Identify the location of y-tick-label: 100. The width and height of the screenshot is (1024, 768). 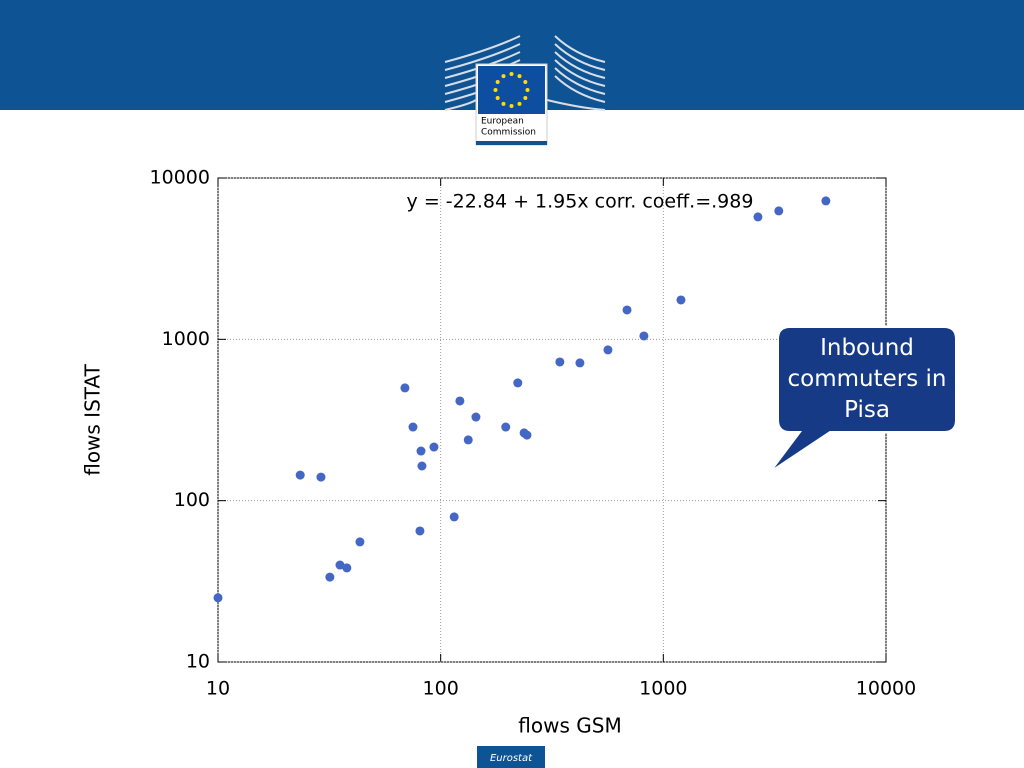
(192, 500).